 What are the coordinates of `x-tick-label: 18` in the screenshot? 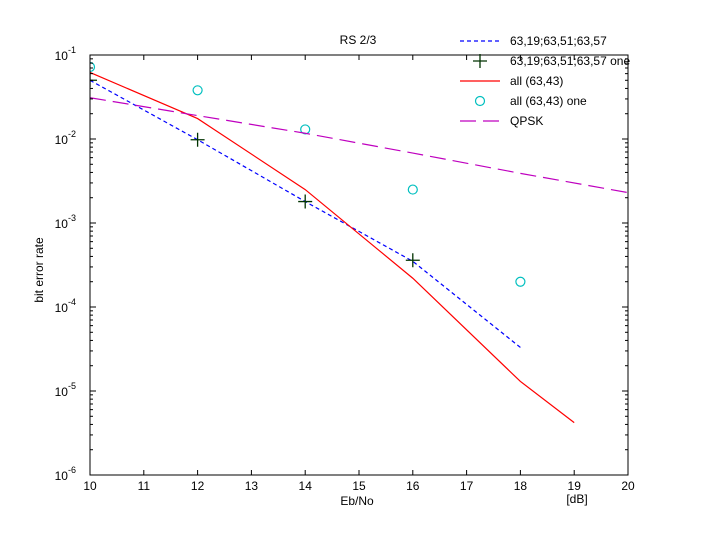 It's located at (521, 486).